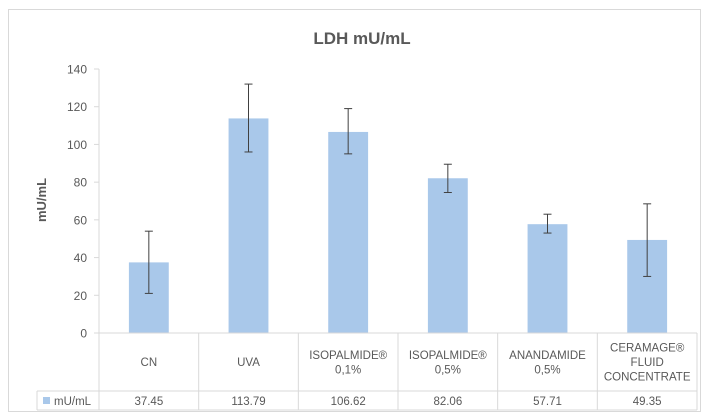  Describe the element at coordinates (83, 334) in the screenshot. I see `y-tick-label: 0` at that location.